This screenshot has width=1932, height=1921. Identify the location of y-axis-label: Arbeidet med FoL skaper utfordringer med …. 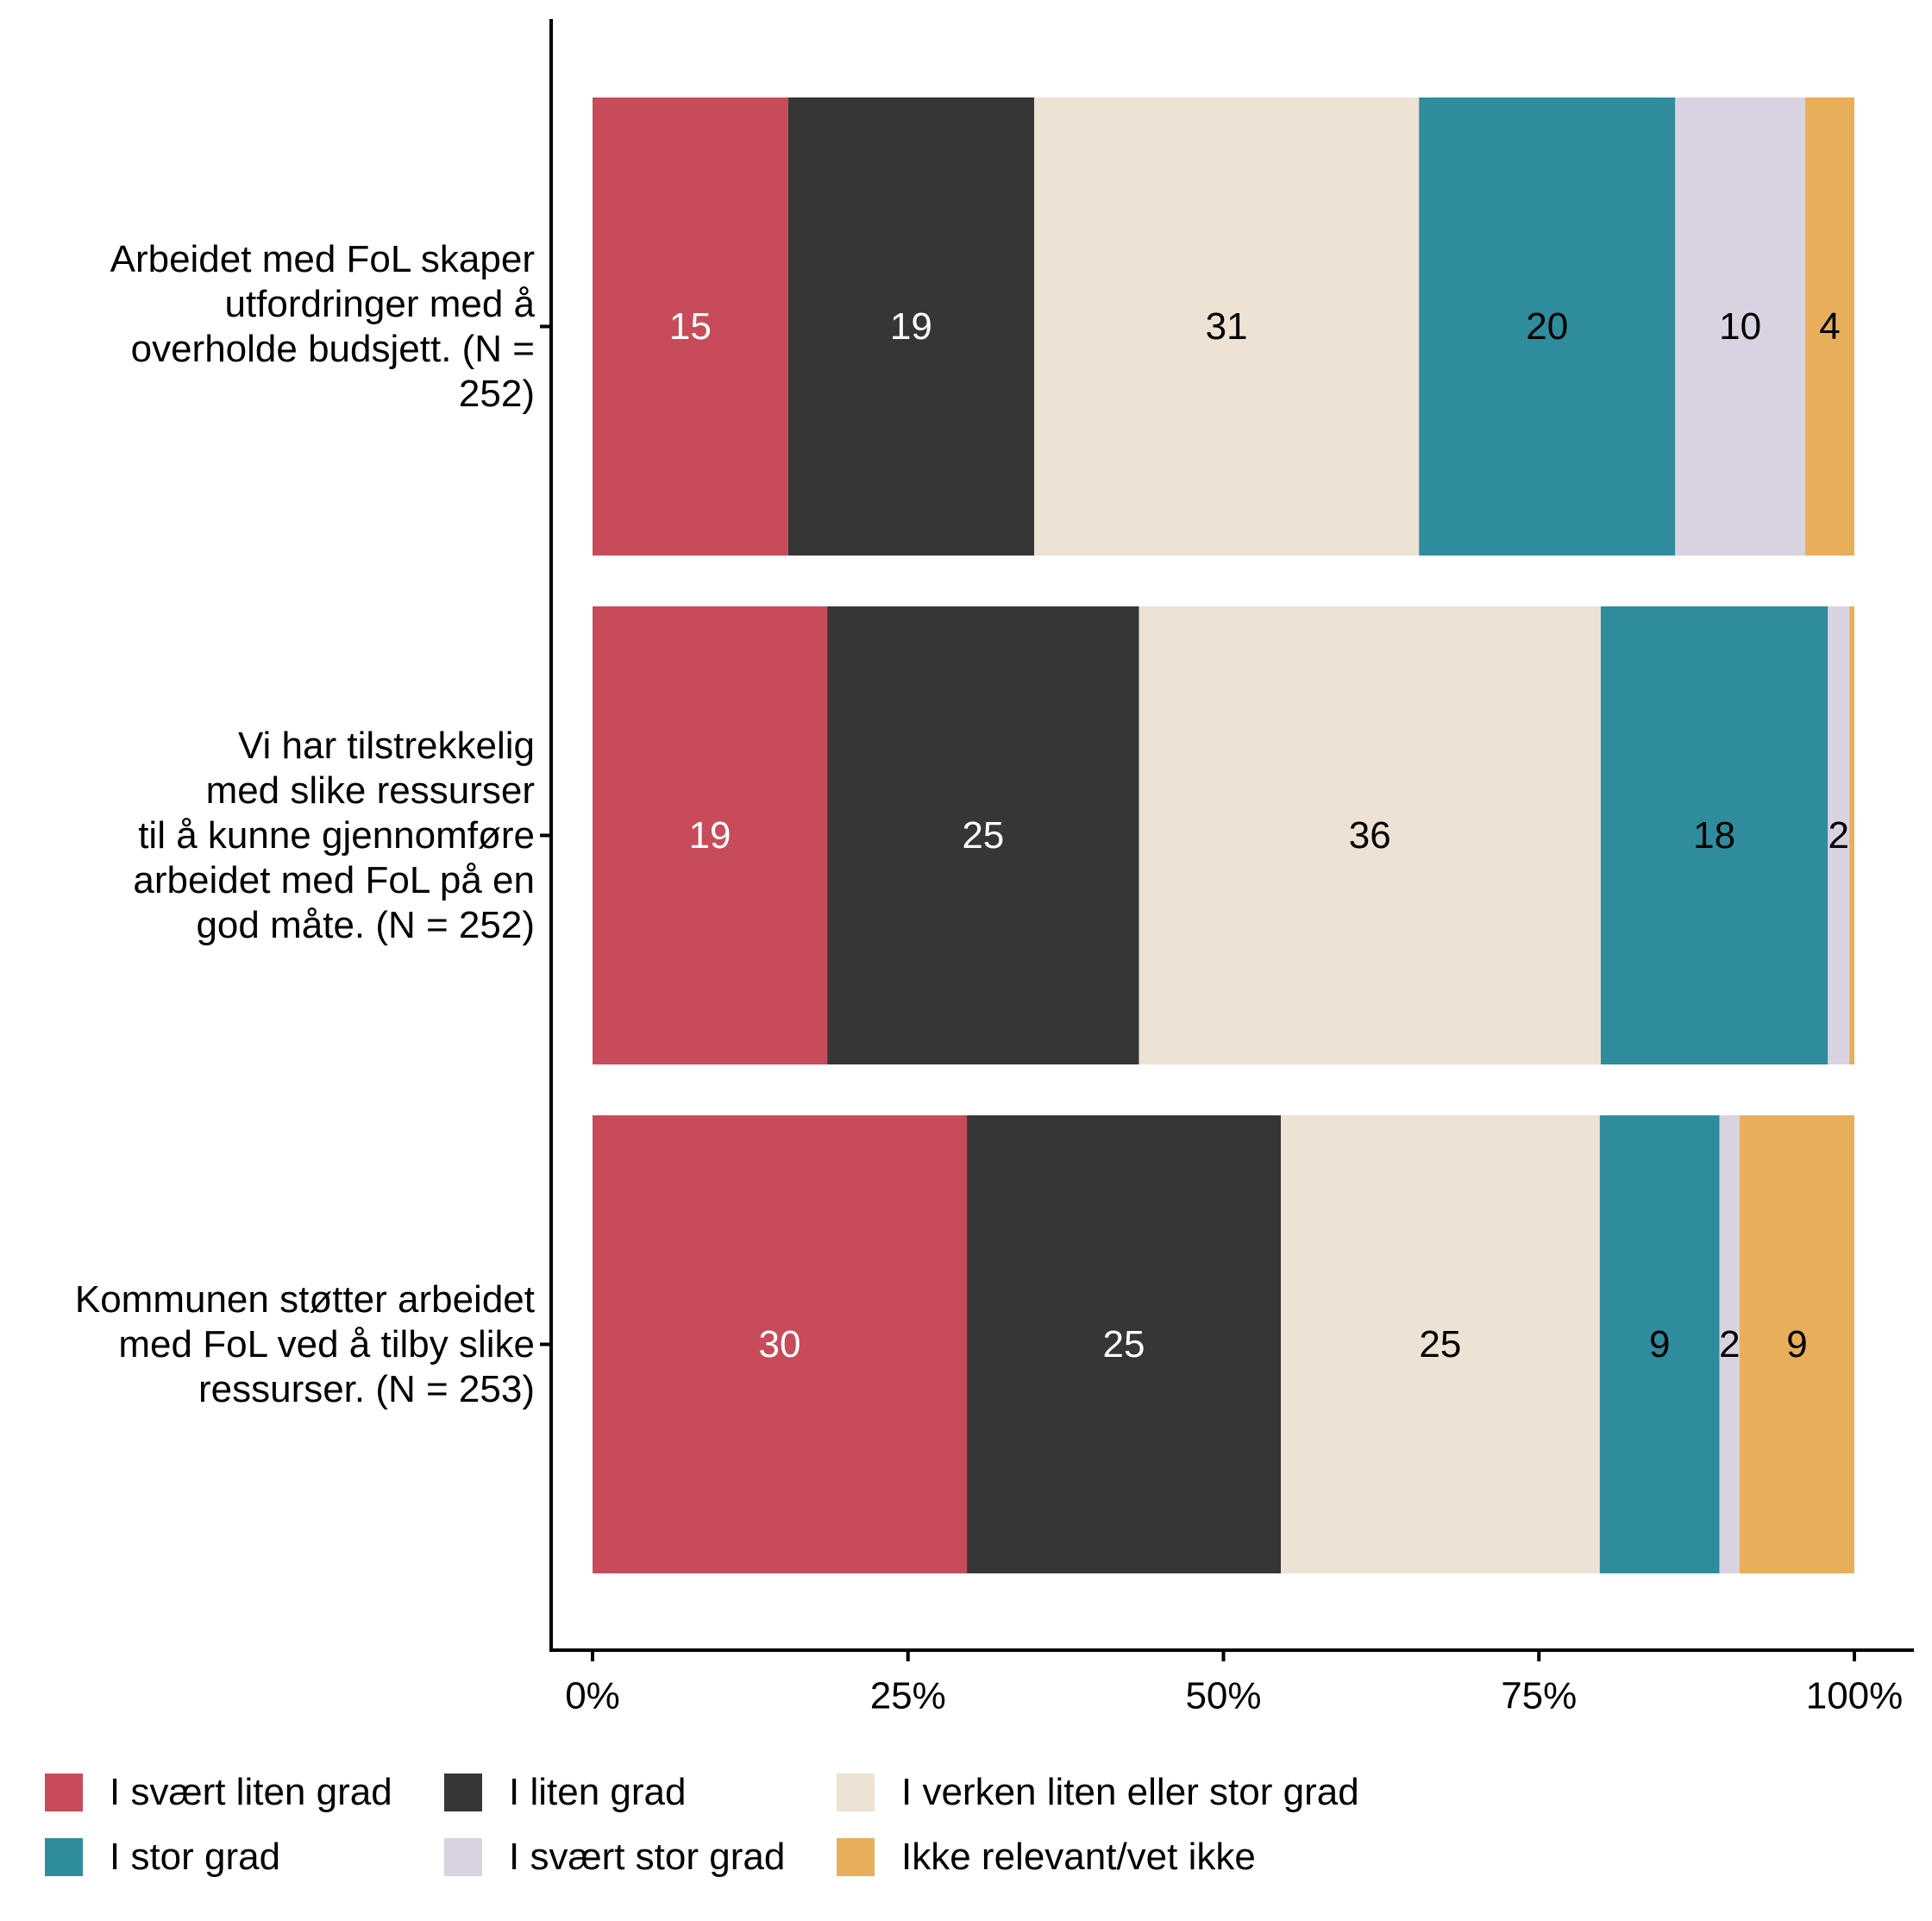
(323, 326).